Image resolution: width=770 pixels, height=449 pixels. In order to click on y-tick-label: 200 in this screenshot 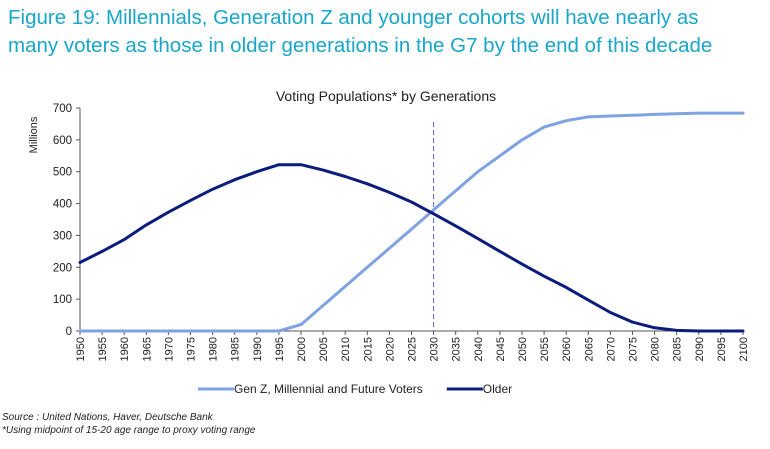, I will do `click(62, 268)`.